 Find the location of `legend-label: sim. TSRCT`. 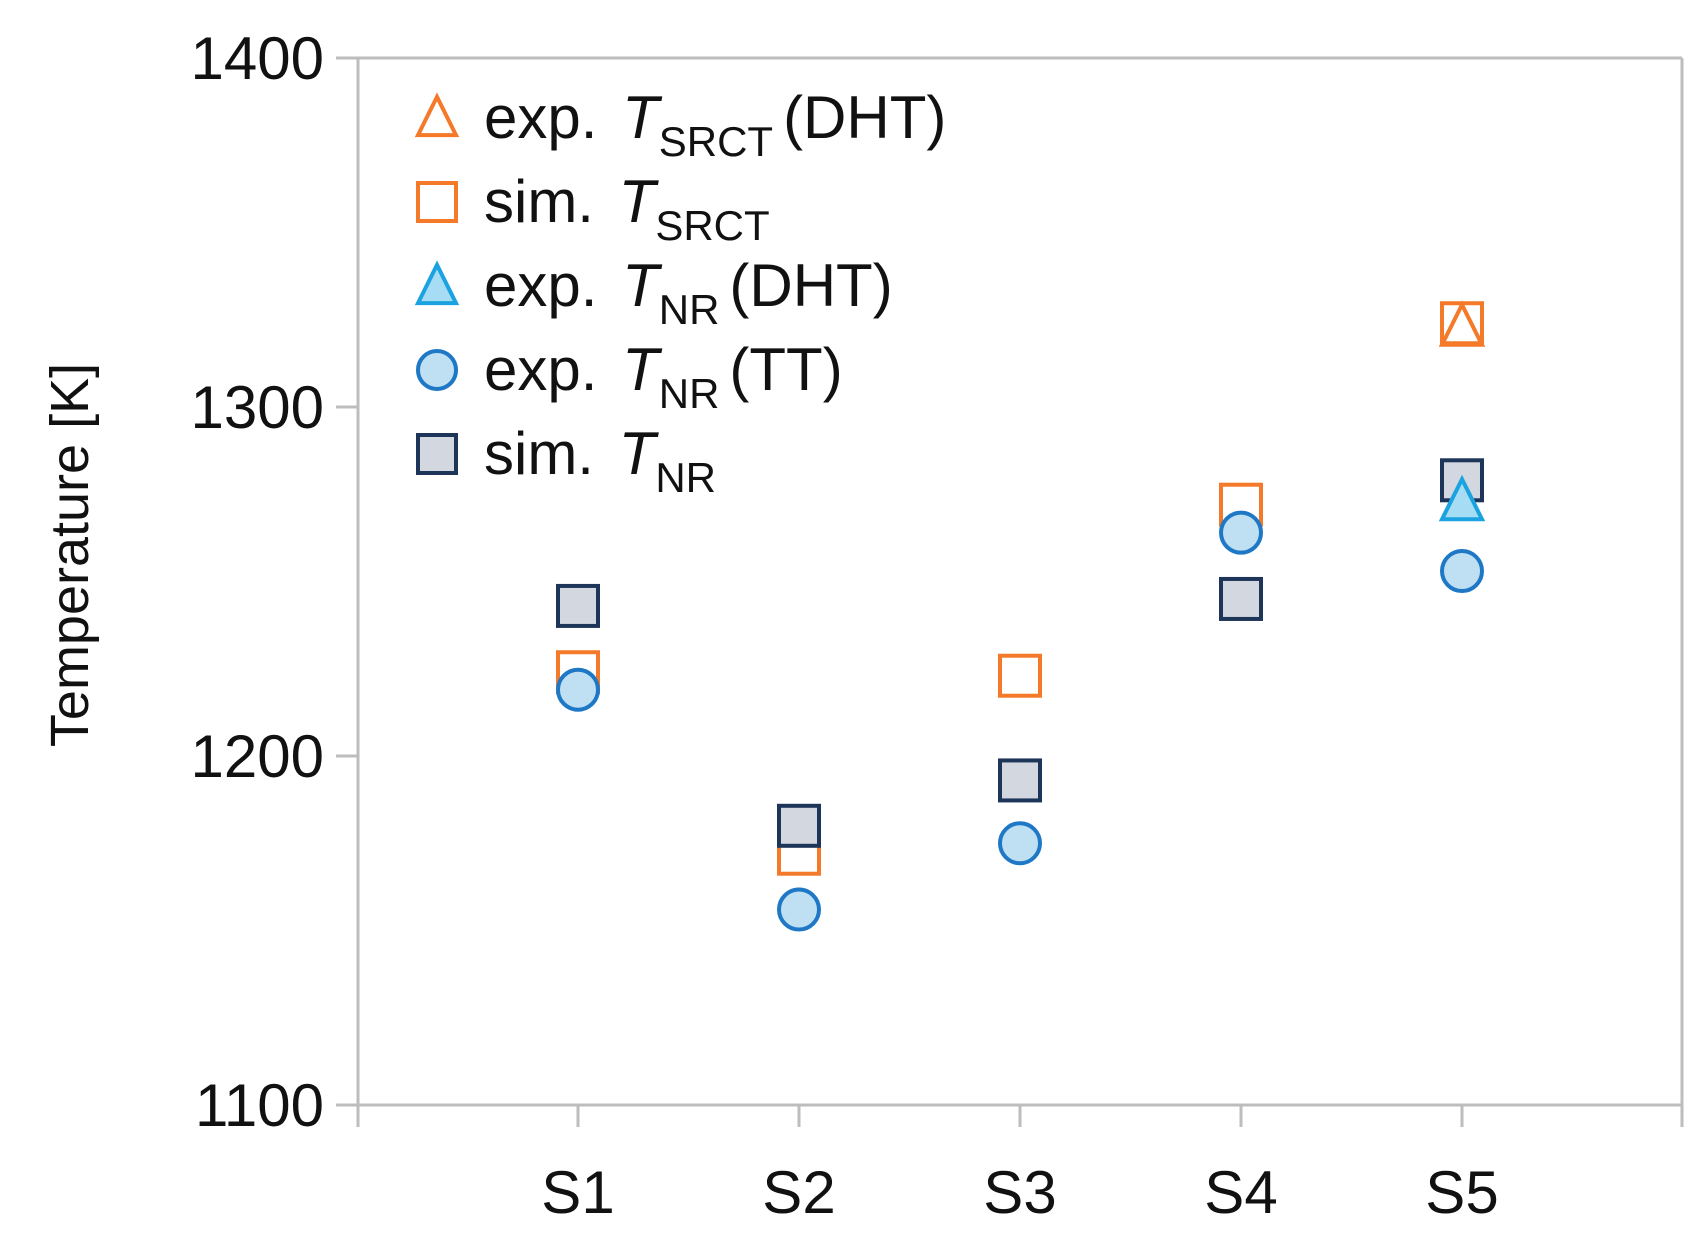

legend-label: sim. TSRCT is located at coordinates (627, 208).